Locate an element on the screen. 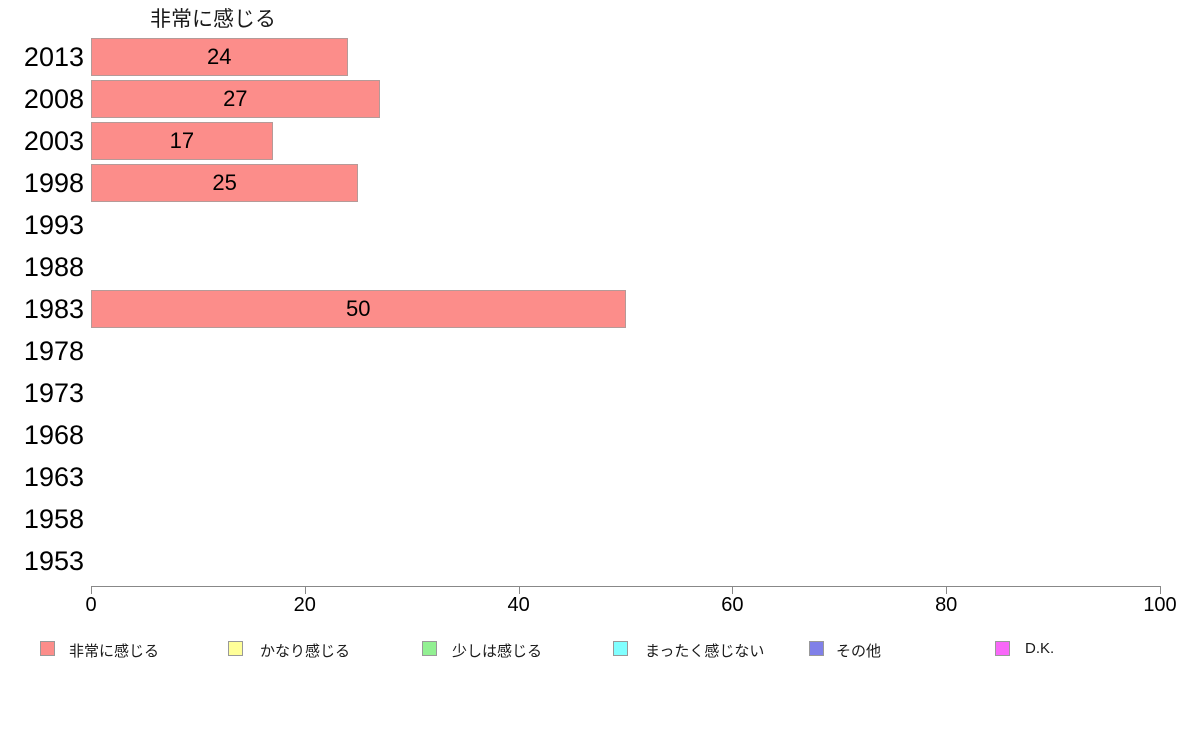  bar: 17 is located at coordinates (182, 141).